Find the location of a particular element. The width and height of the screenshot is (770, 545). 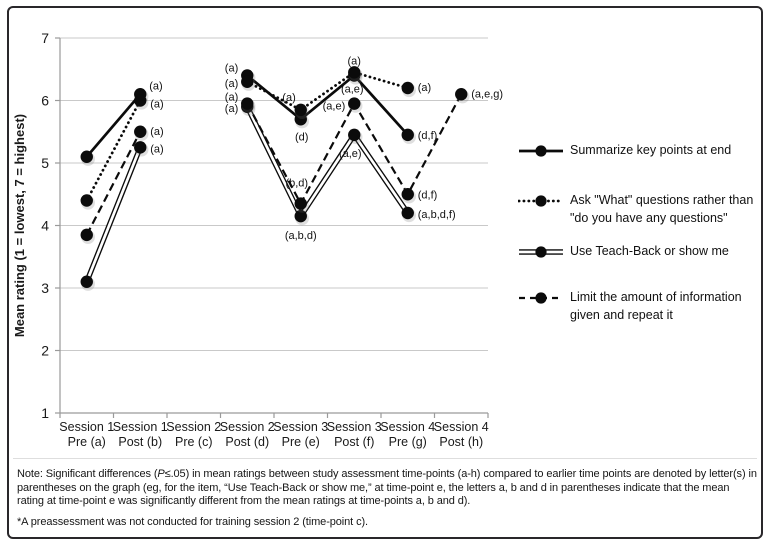

y-tick-label: 6 is located at coordinates (45, 101).